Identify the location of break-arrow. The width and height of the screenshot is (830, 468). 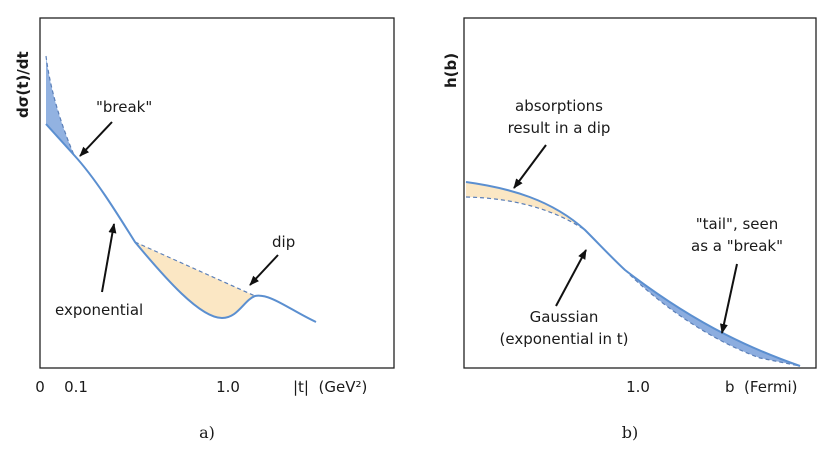
(96, 139).